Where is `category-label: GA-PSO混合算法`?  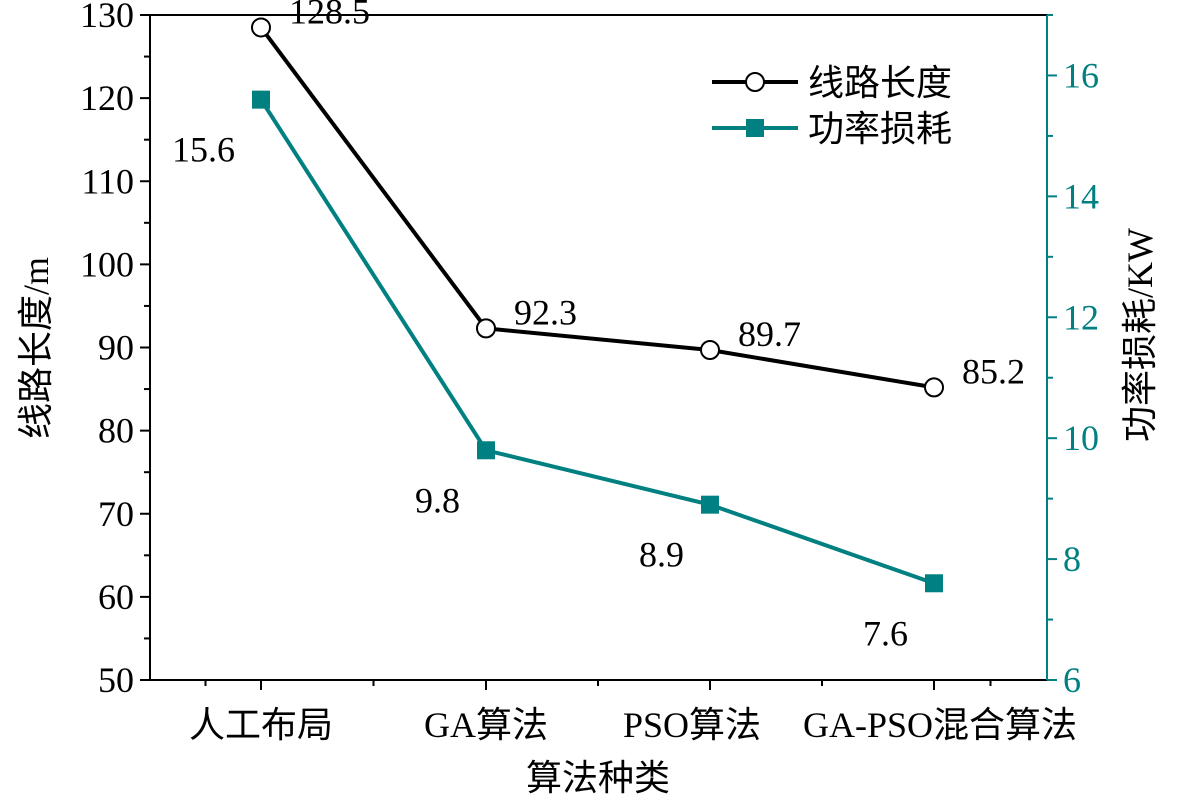 category-label: GA-PSO混合算法 is located at coordinates (940, 725).